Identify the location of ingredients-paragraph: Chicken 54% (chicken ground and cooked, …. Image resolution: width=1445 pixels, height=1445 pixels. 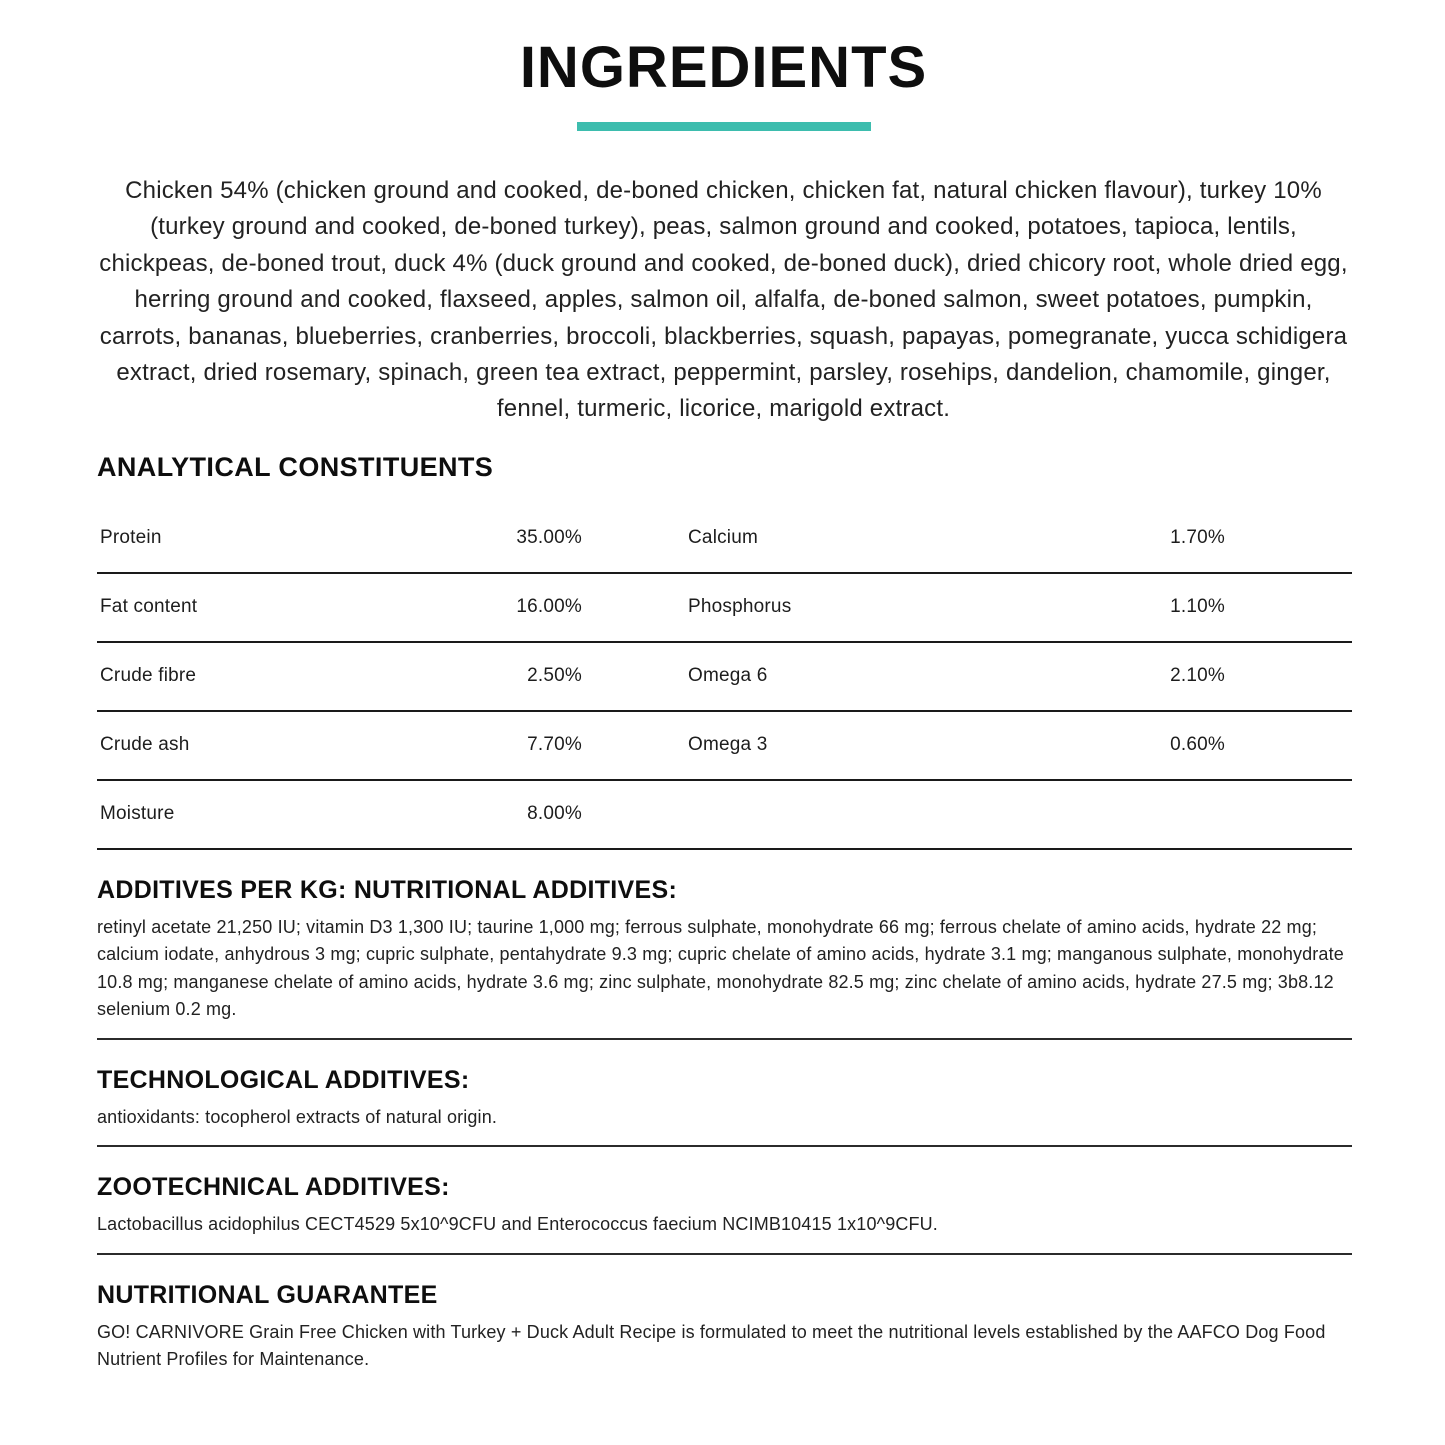
(723, 300).